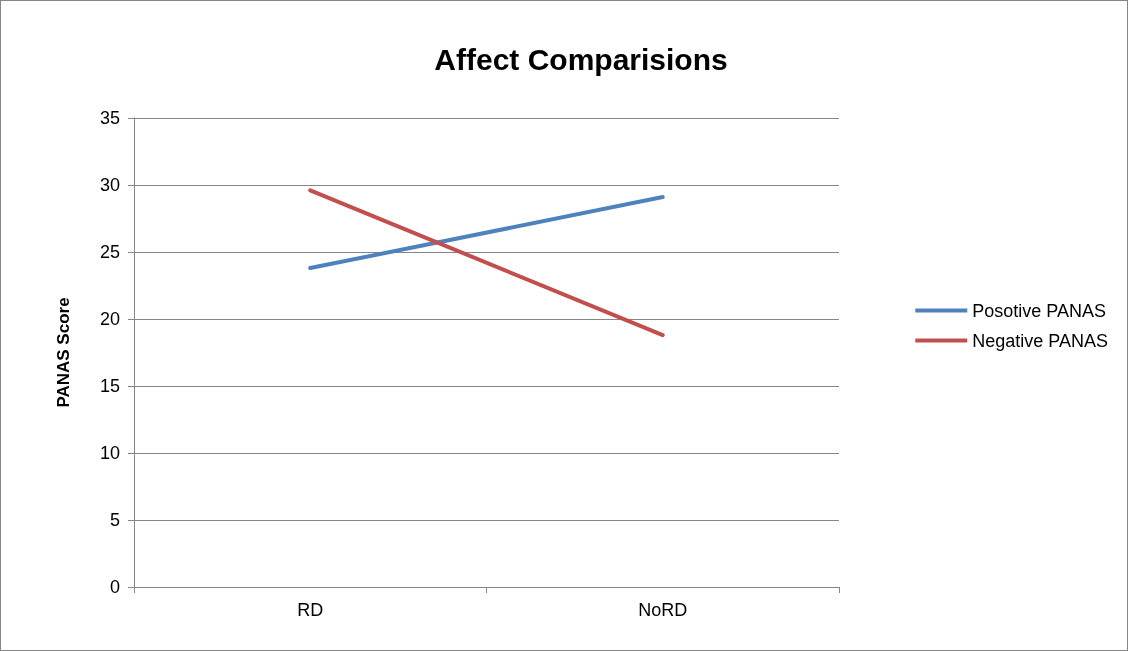 The width and height of the screenshot is (1128, 651). I want to click on chart-title: Affect Comparisions, so click(581, 59).